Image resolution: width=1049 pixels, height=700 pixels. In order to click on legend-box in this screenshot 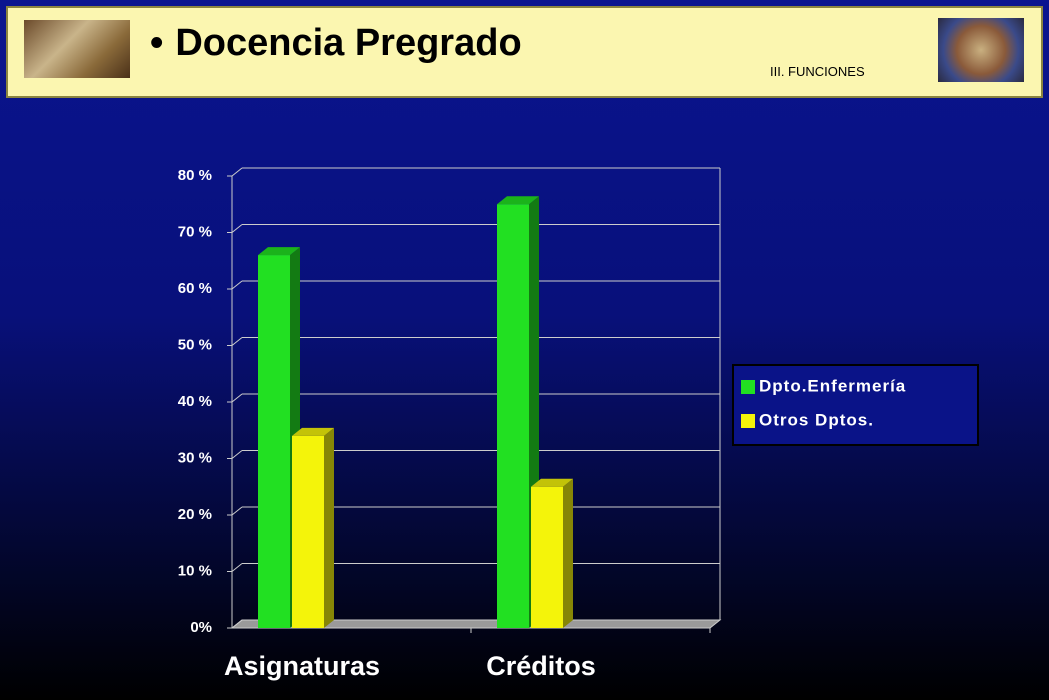, I will do `click(855, 405)`.